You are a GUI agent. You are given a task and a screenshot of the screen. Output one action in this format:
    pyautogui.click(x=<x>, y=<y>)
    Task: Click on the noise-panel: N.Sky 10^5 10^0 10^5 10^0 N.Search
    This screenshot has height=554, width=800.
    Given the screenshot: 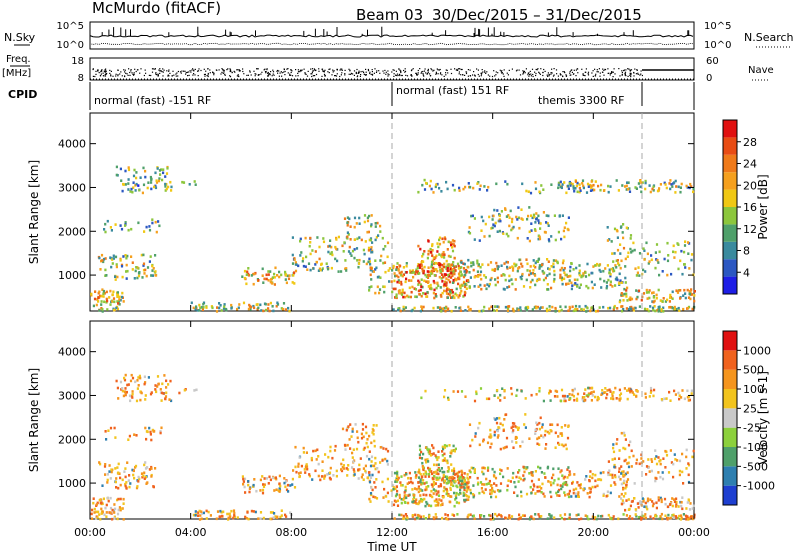 What is the action you would take?
    pyautogui.click(x=399, y=36)
    